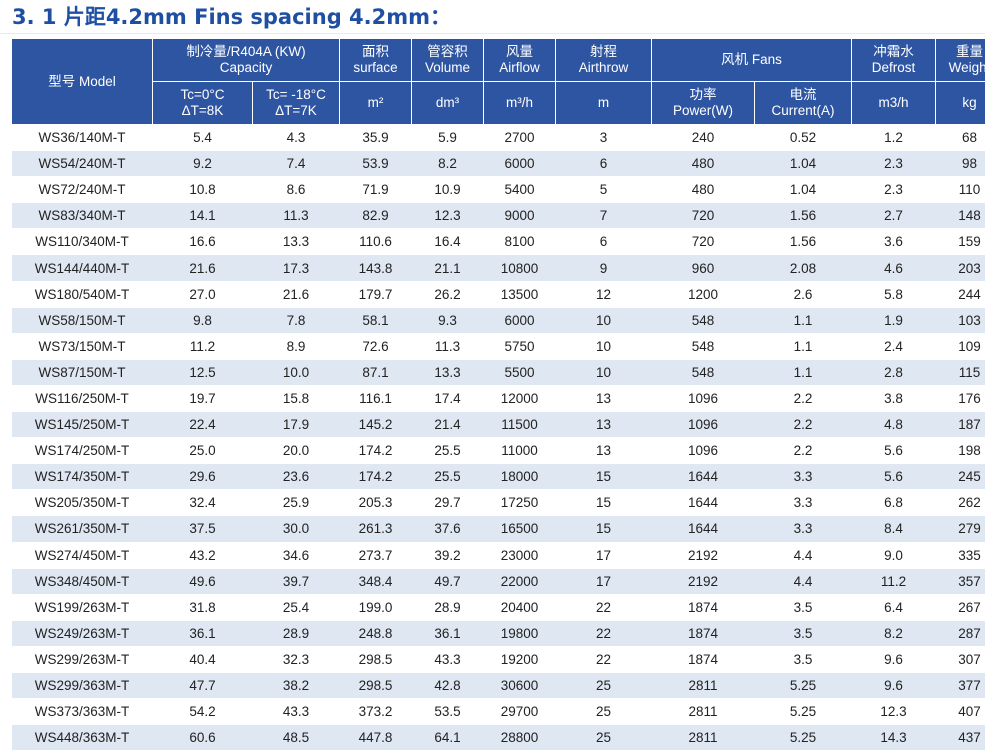 The height and width of the screenshot is (751, 985). Describe the element at coordinates (960, 294) in the screenshot. I see `cell-weight: 244` at that location.